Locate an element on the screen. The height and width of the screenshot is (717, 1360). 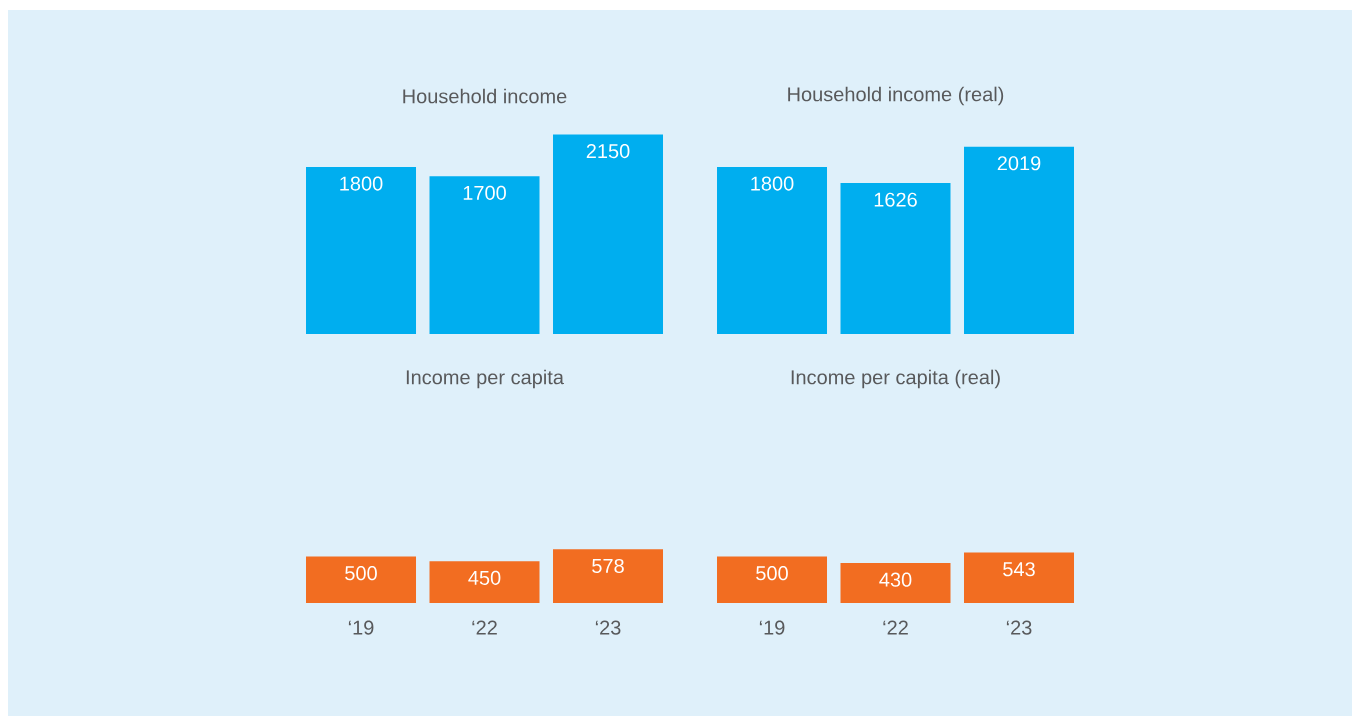
data-label: 1626 is located at coordinates (895, 199).